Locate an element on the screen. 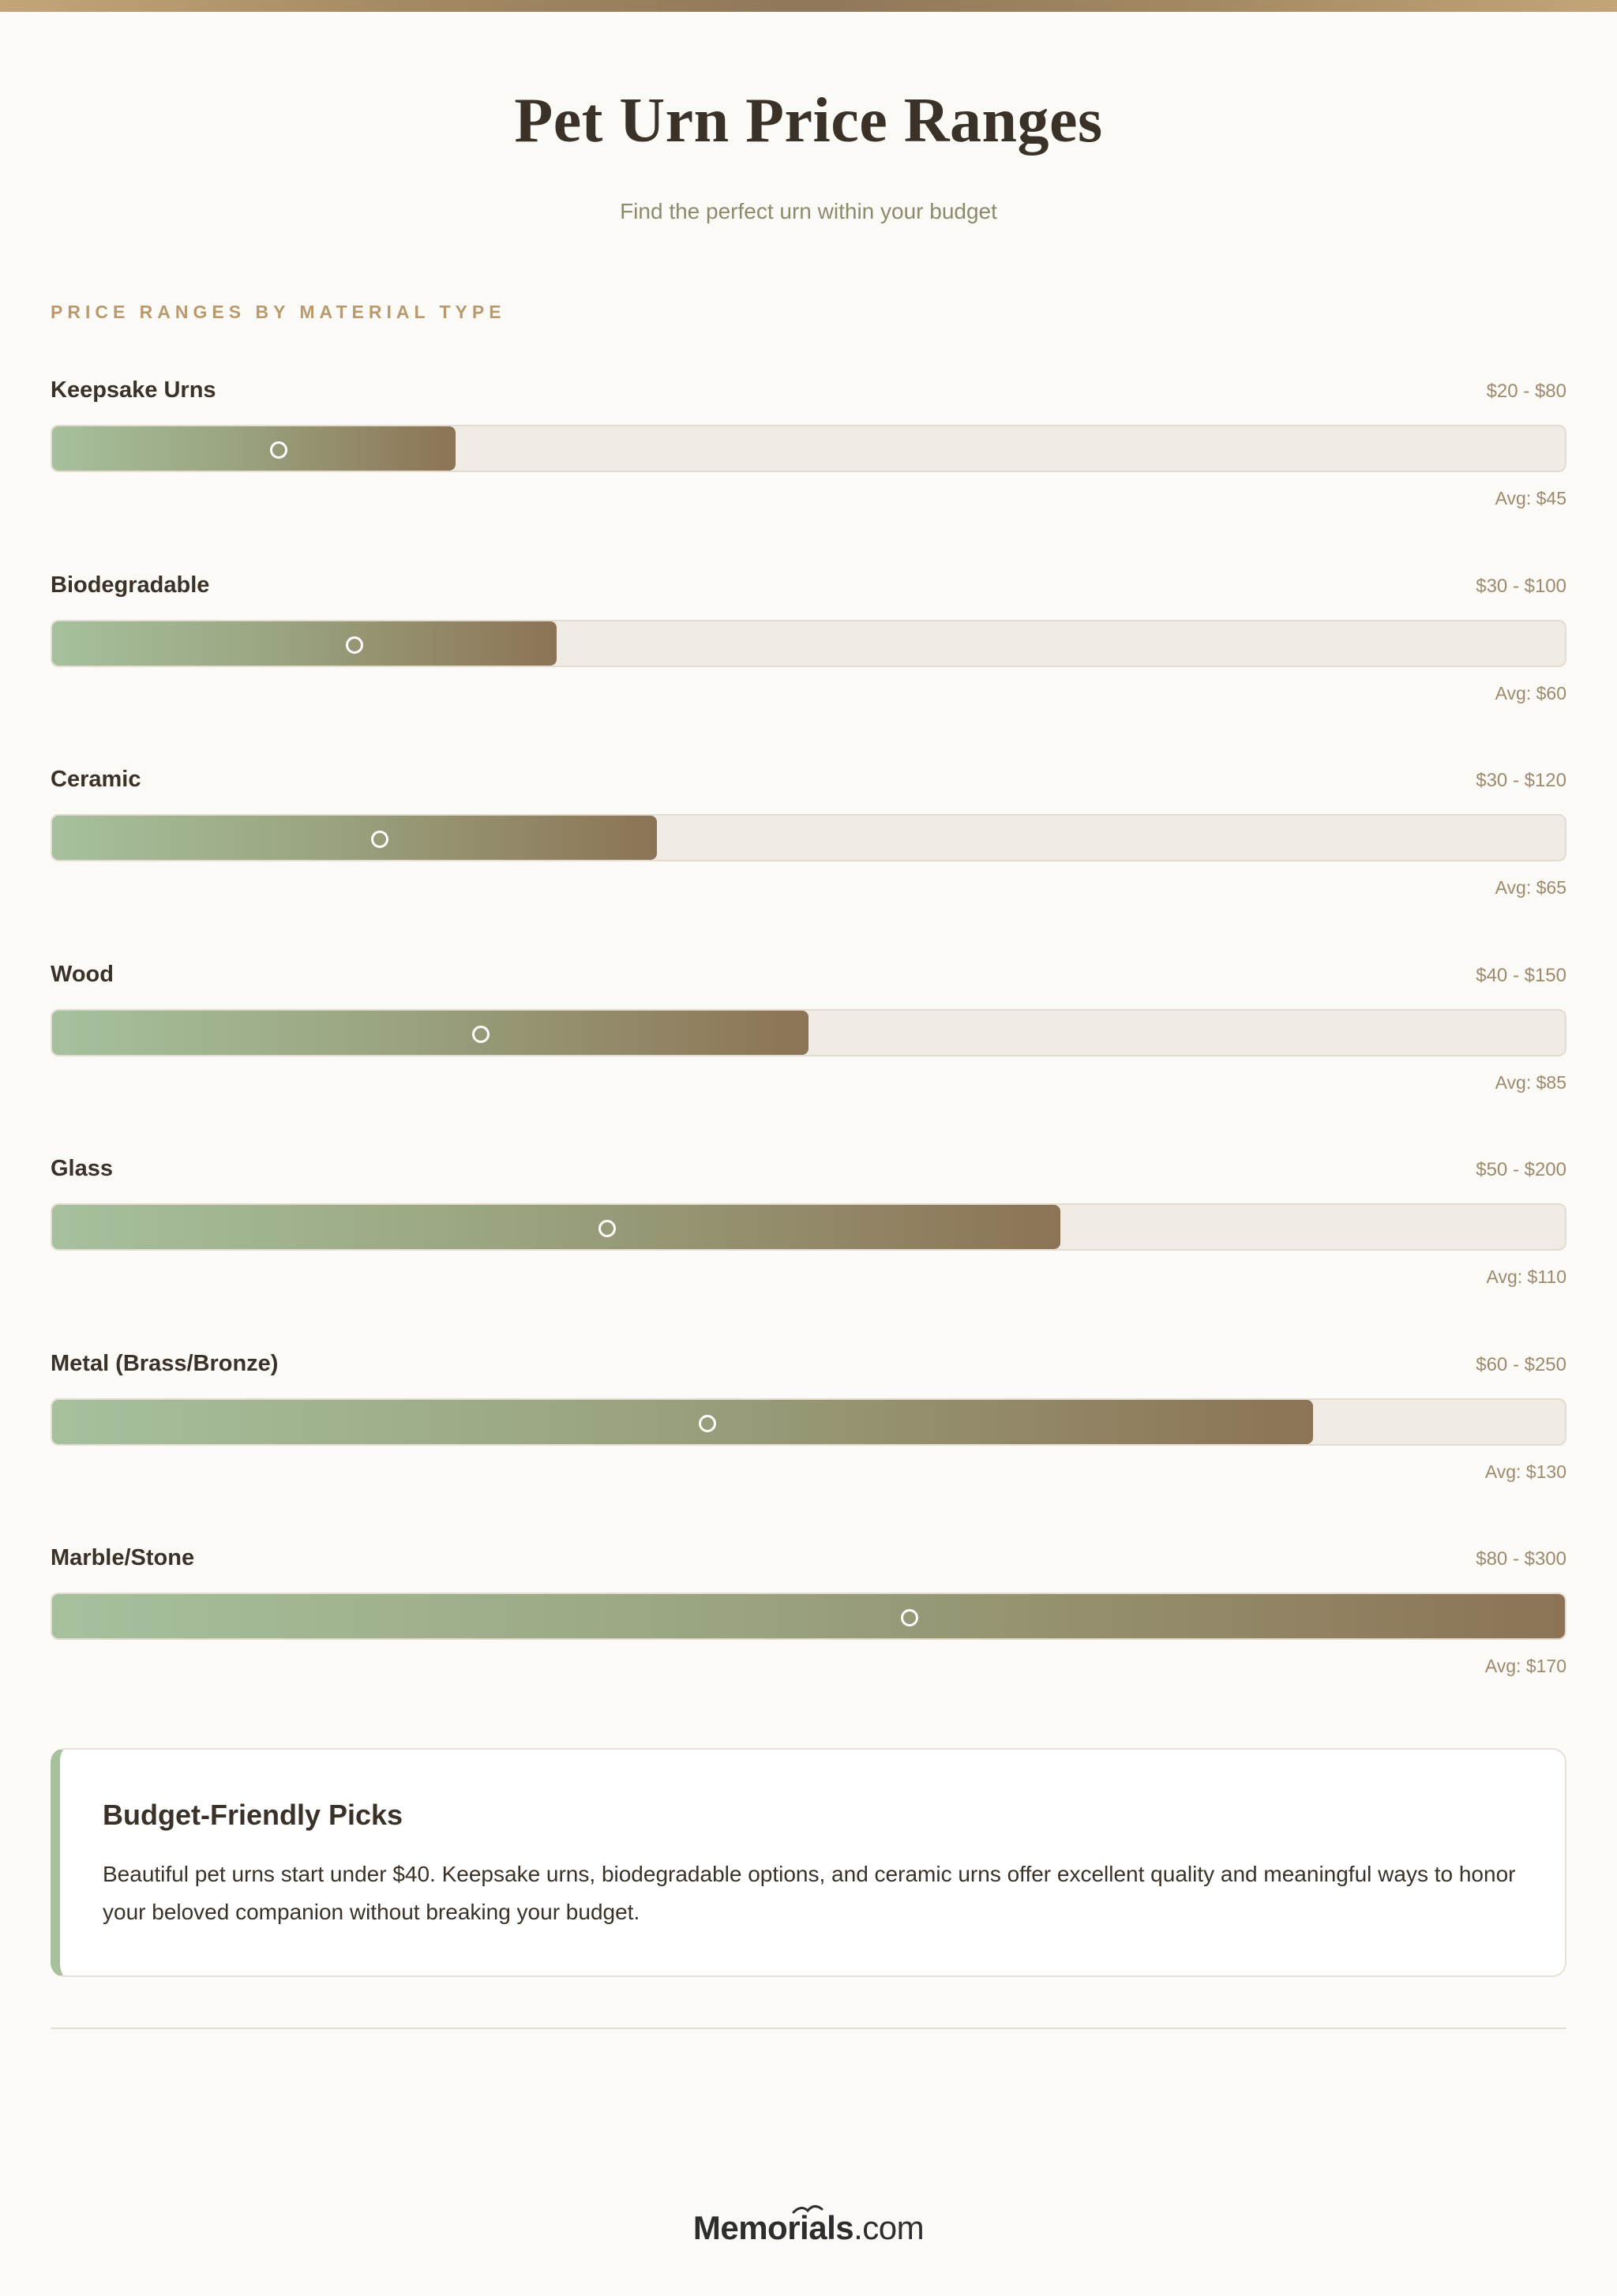  category-label: Metal (Brass/Bronze) is located at coordinates (165, 1363).